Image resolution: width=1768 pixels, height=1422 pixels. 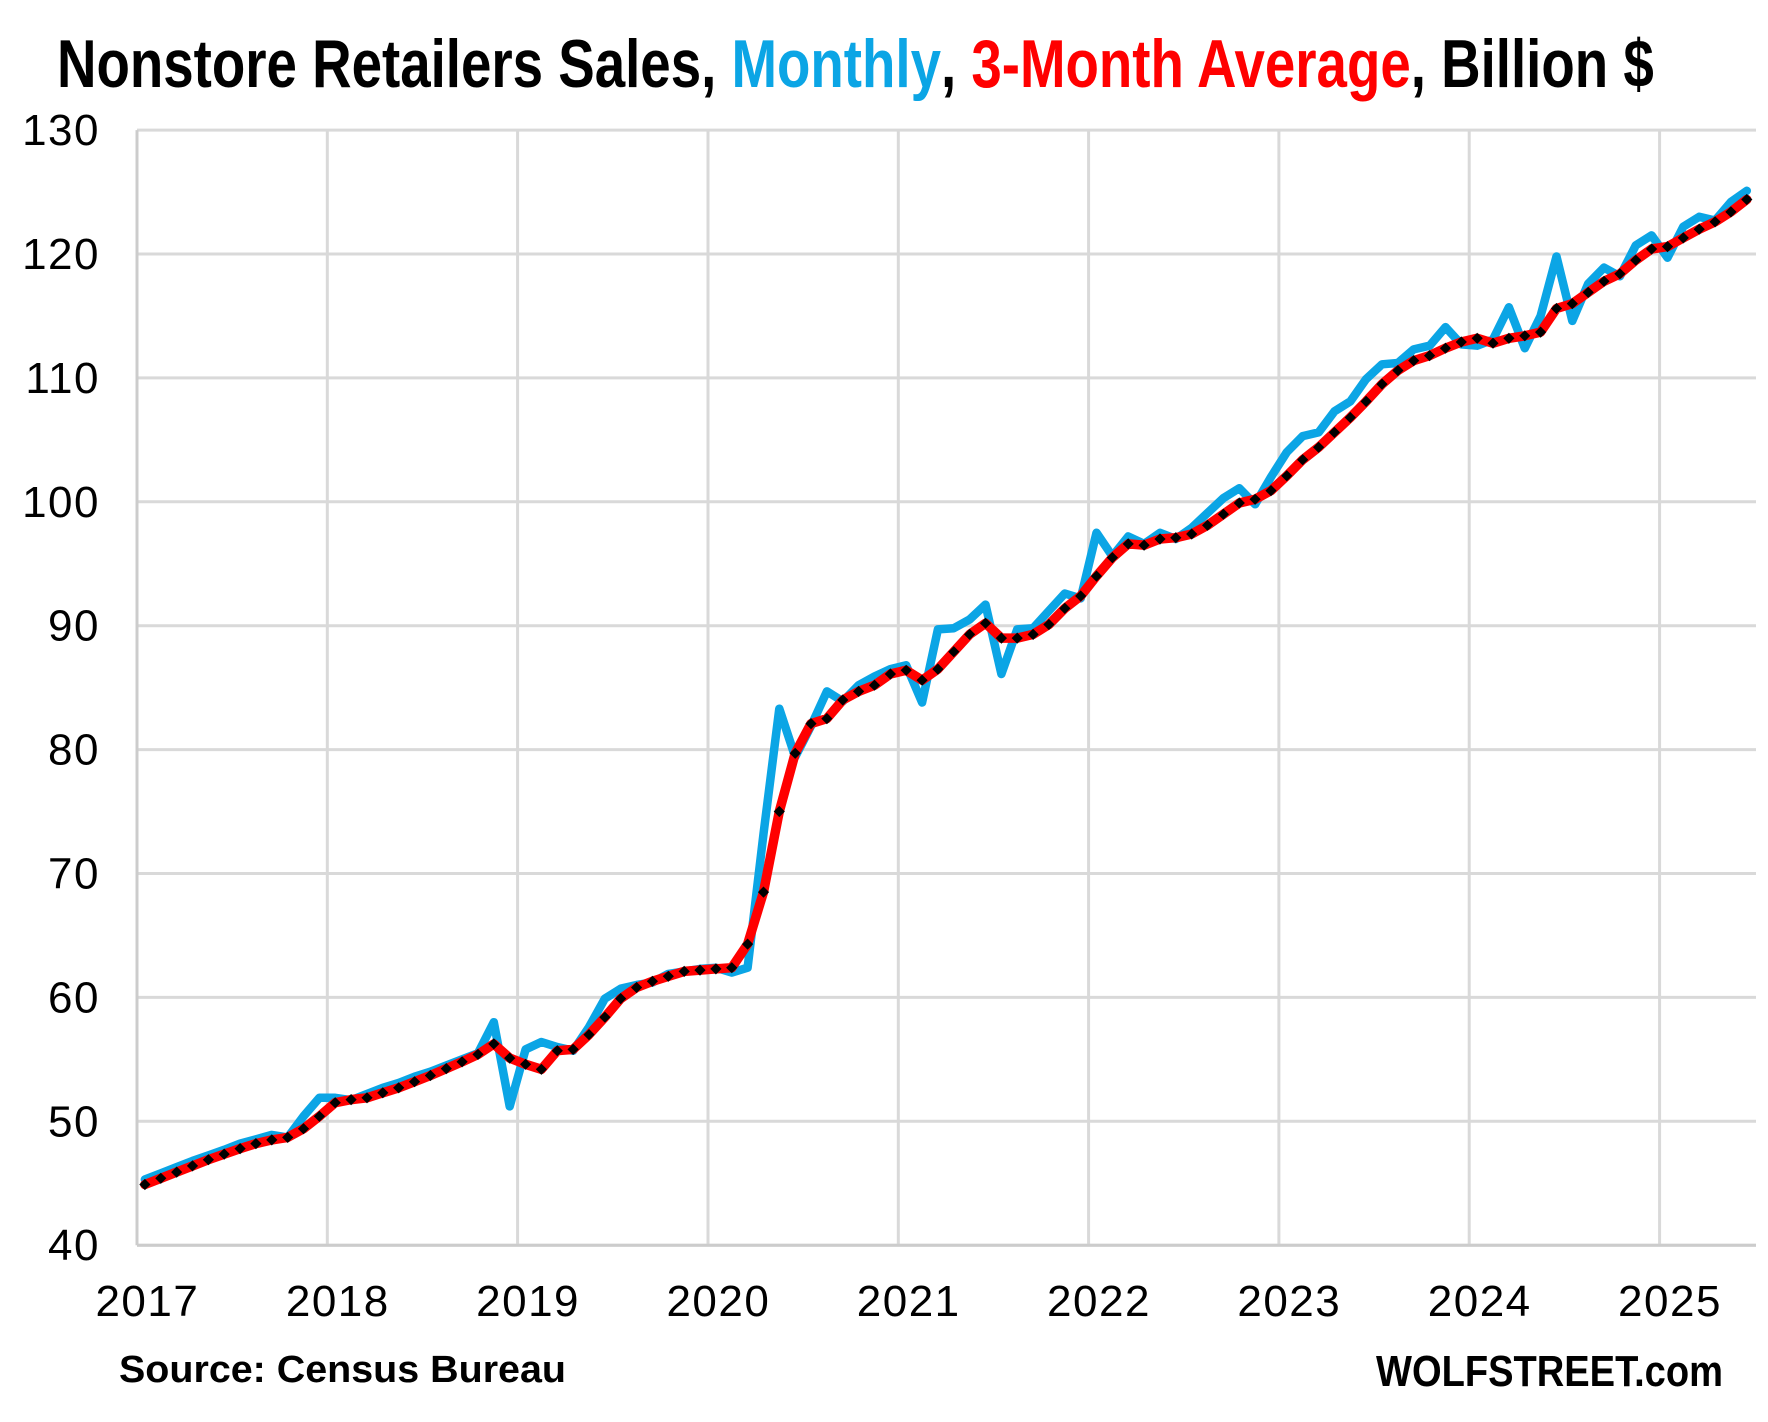 I want to click on svg-text: 2022, so click(x=1099, y=1301).